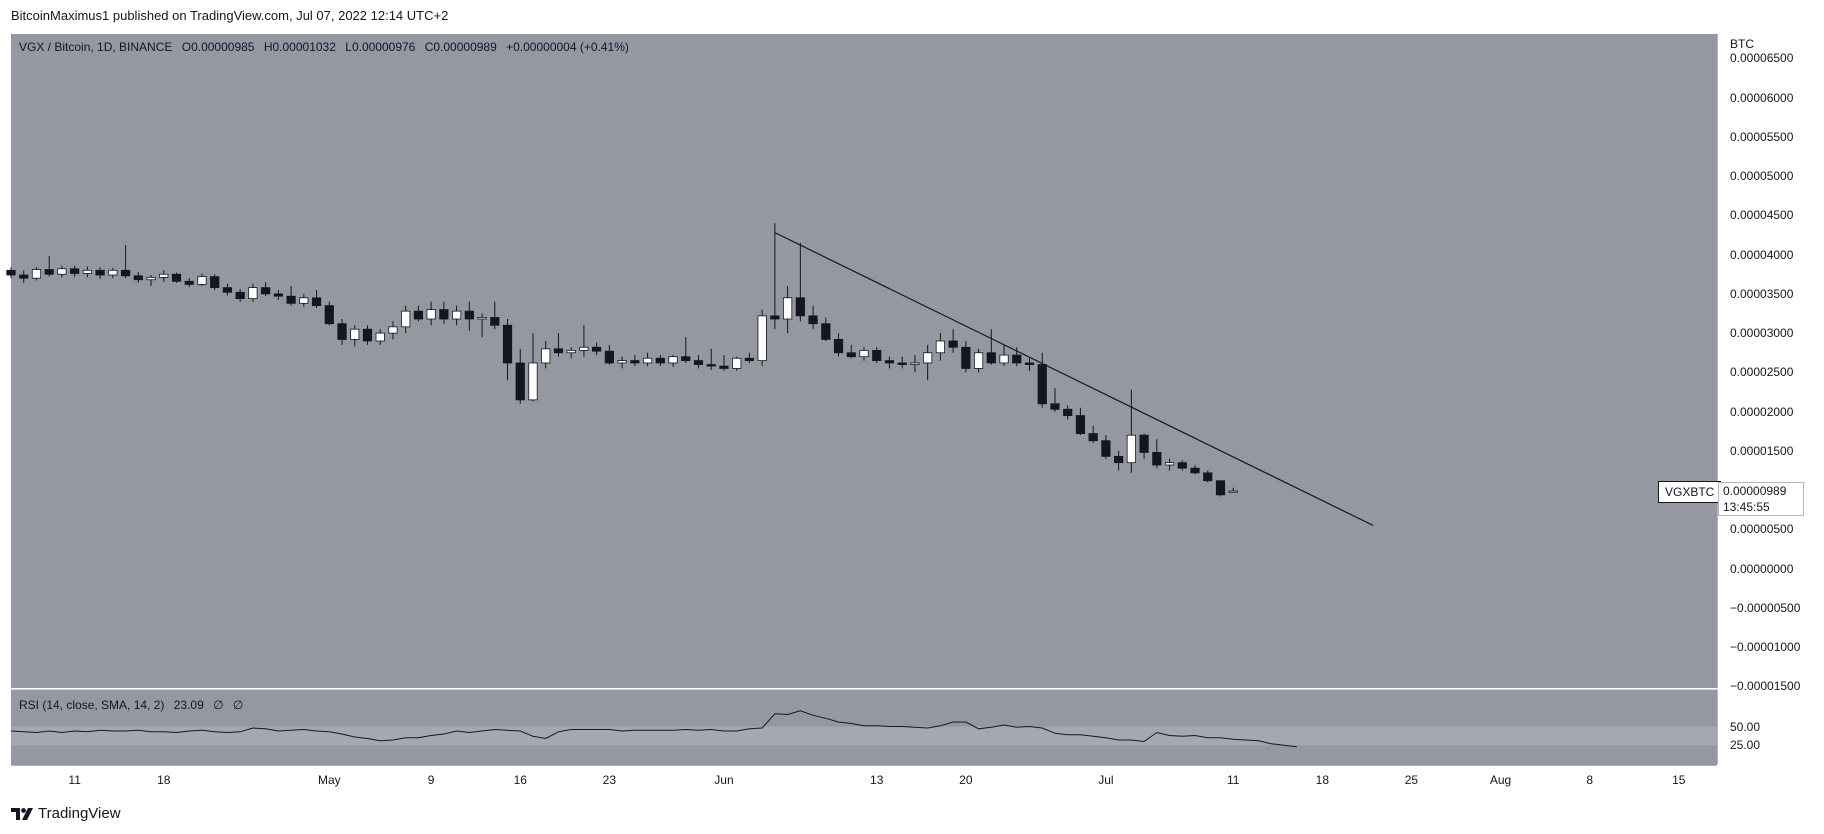  Describe the element at coordinates (1690, 492) in the screenshot. I see `symbol-price-label: VGXBTC` at that location.